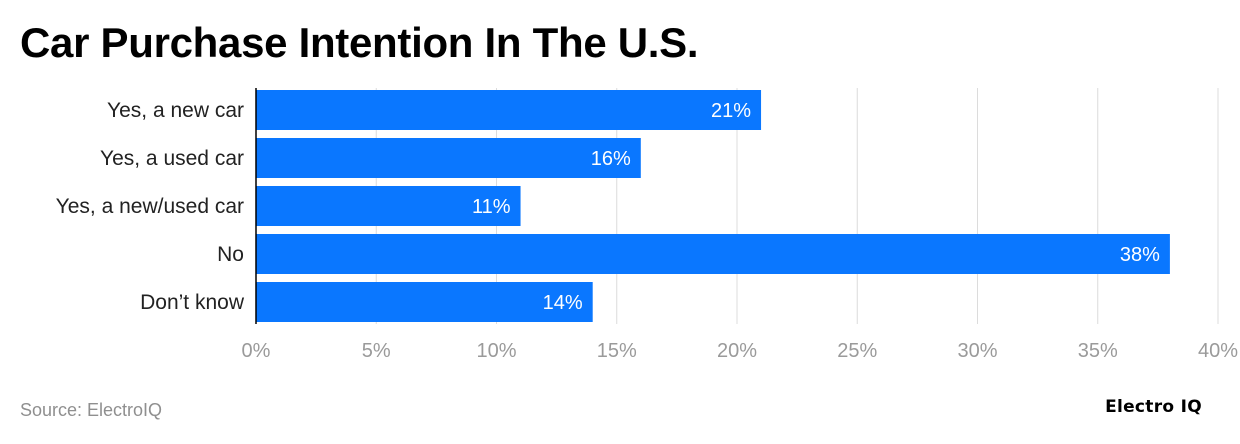 The height and width of the screenshot is (444, 1240). I want to click on bar-value-label: 16%, so click(611, 159).